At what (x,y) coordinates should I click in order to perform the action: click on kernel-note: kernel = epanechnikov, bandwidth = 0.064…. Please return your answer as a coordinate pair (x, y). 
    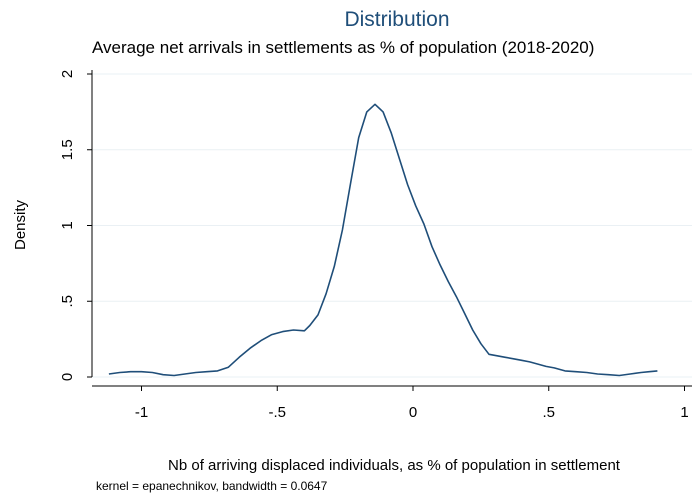
    Looking at the image, I should click on (212, 486).